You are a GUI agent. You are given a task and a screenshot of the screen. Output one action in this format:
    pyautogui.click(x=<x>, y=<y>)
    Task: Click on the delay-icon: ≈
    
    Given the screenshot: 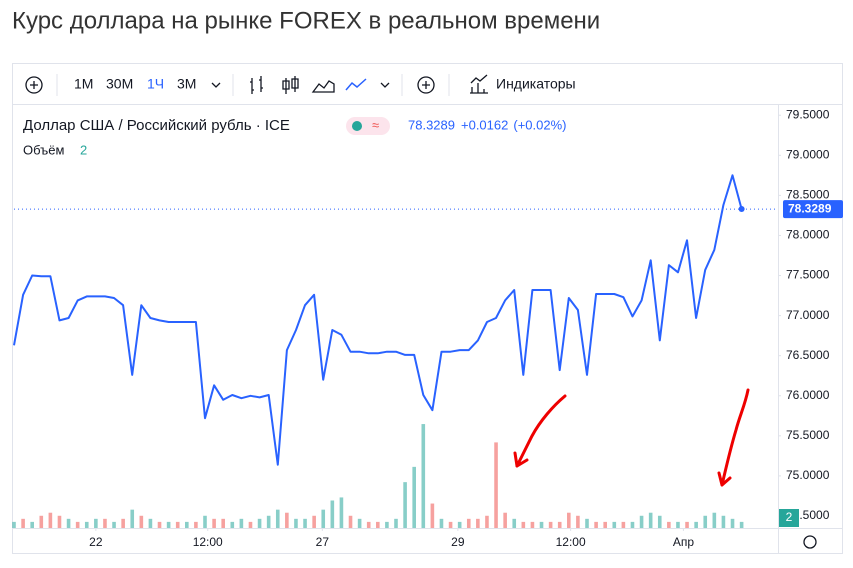 What is the action you would take?
    pyautogui.click(x=375, y=124)
    